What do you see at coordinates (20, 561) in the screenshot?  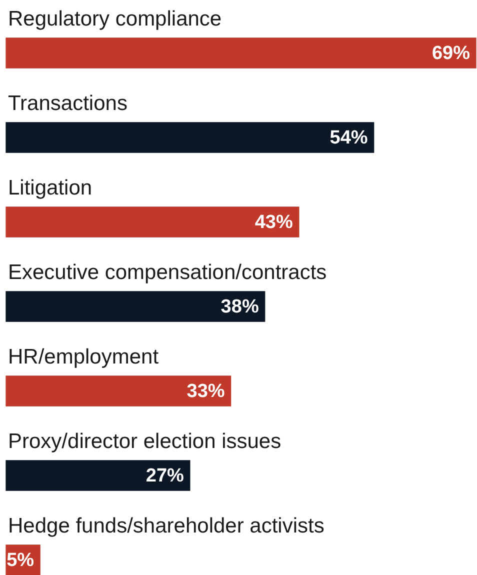 I see `data-label: 5%` at bounding box center [20, 561].